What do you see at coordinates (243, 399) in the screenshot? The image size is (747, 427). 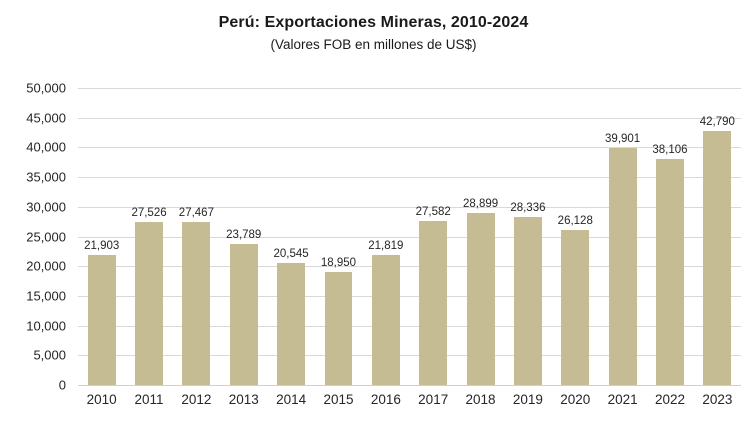 I see `x-tick-label: 2013` at bounding box center [243, 399].